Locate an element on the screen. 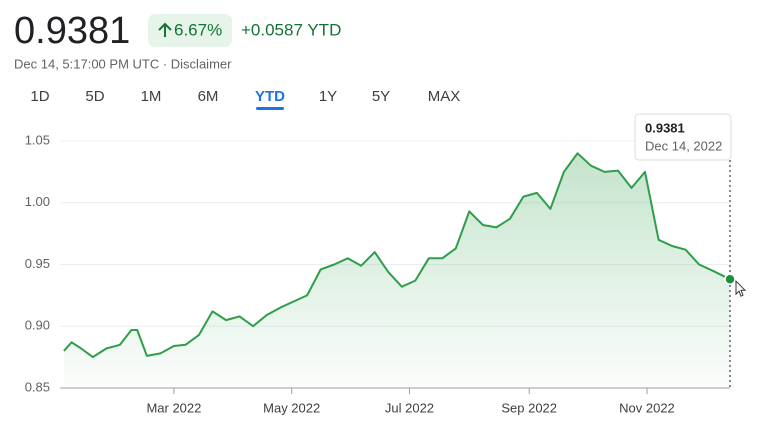 This screenshot has width=768, height=438. range-tab: 6M is located at coordinates (208, 96).